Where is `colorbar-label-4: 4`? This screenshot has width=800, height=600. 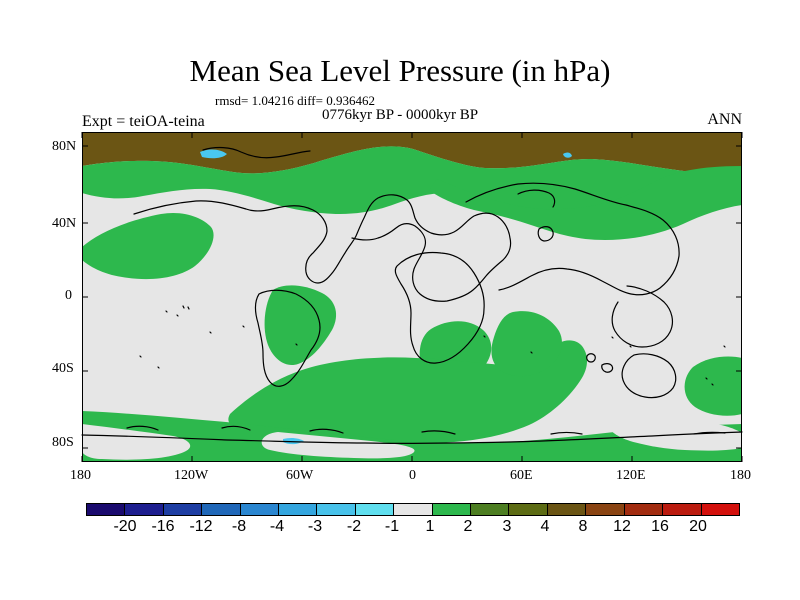 colorbar-label-4: 4 is located at coordinates (545, 526).